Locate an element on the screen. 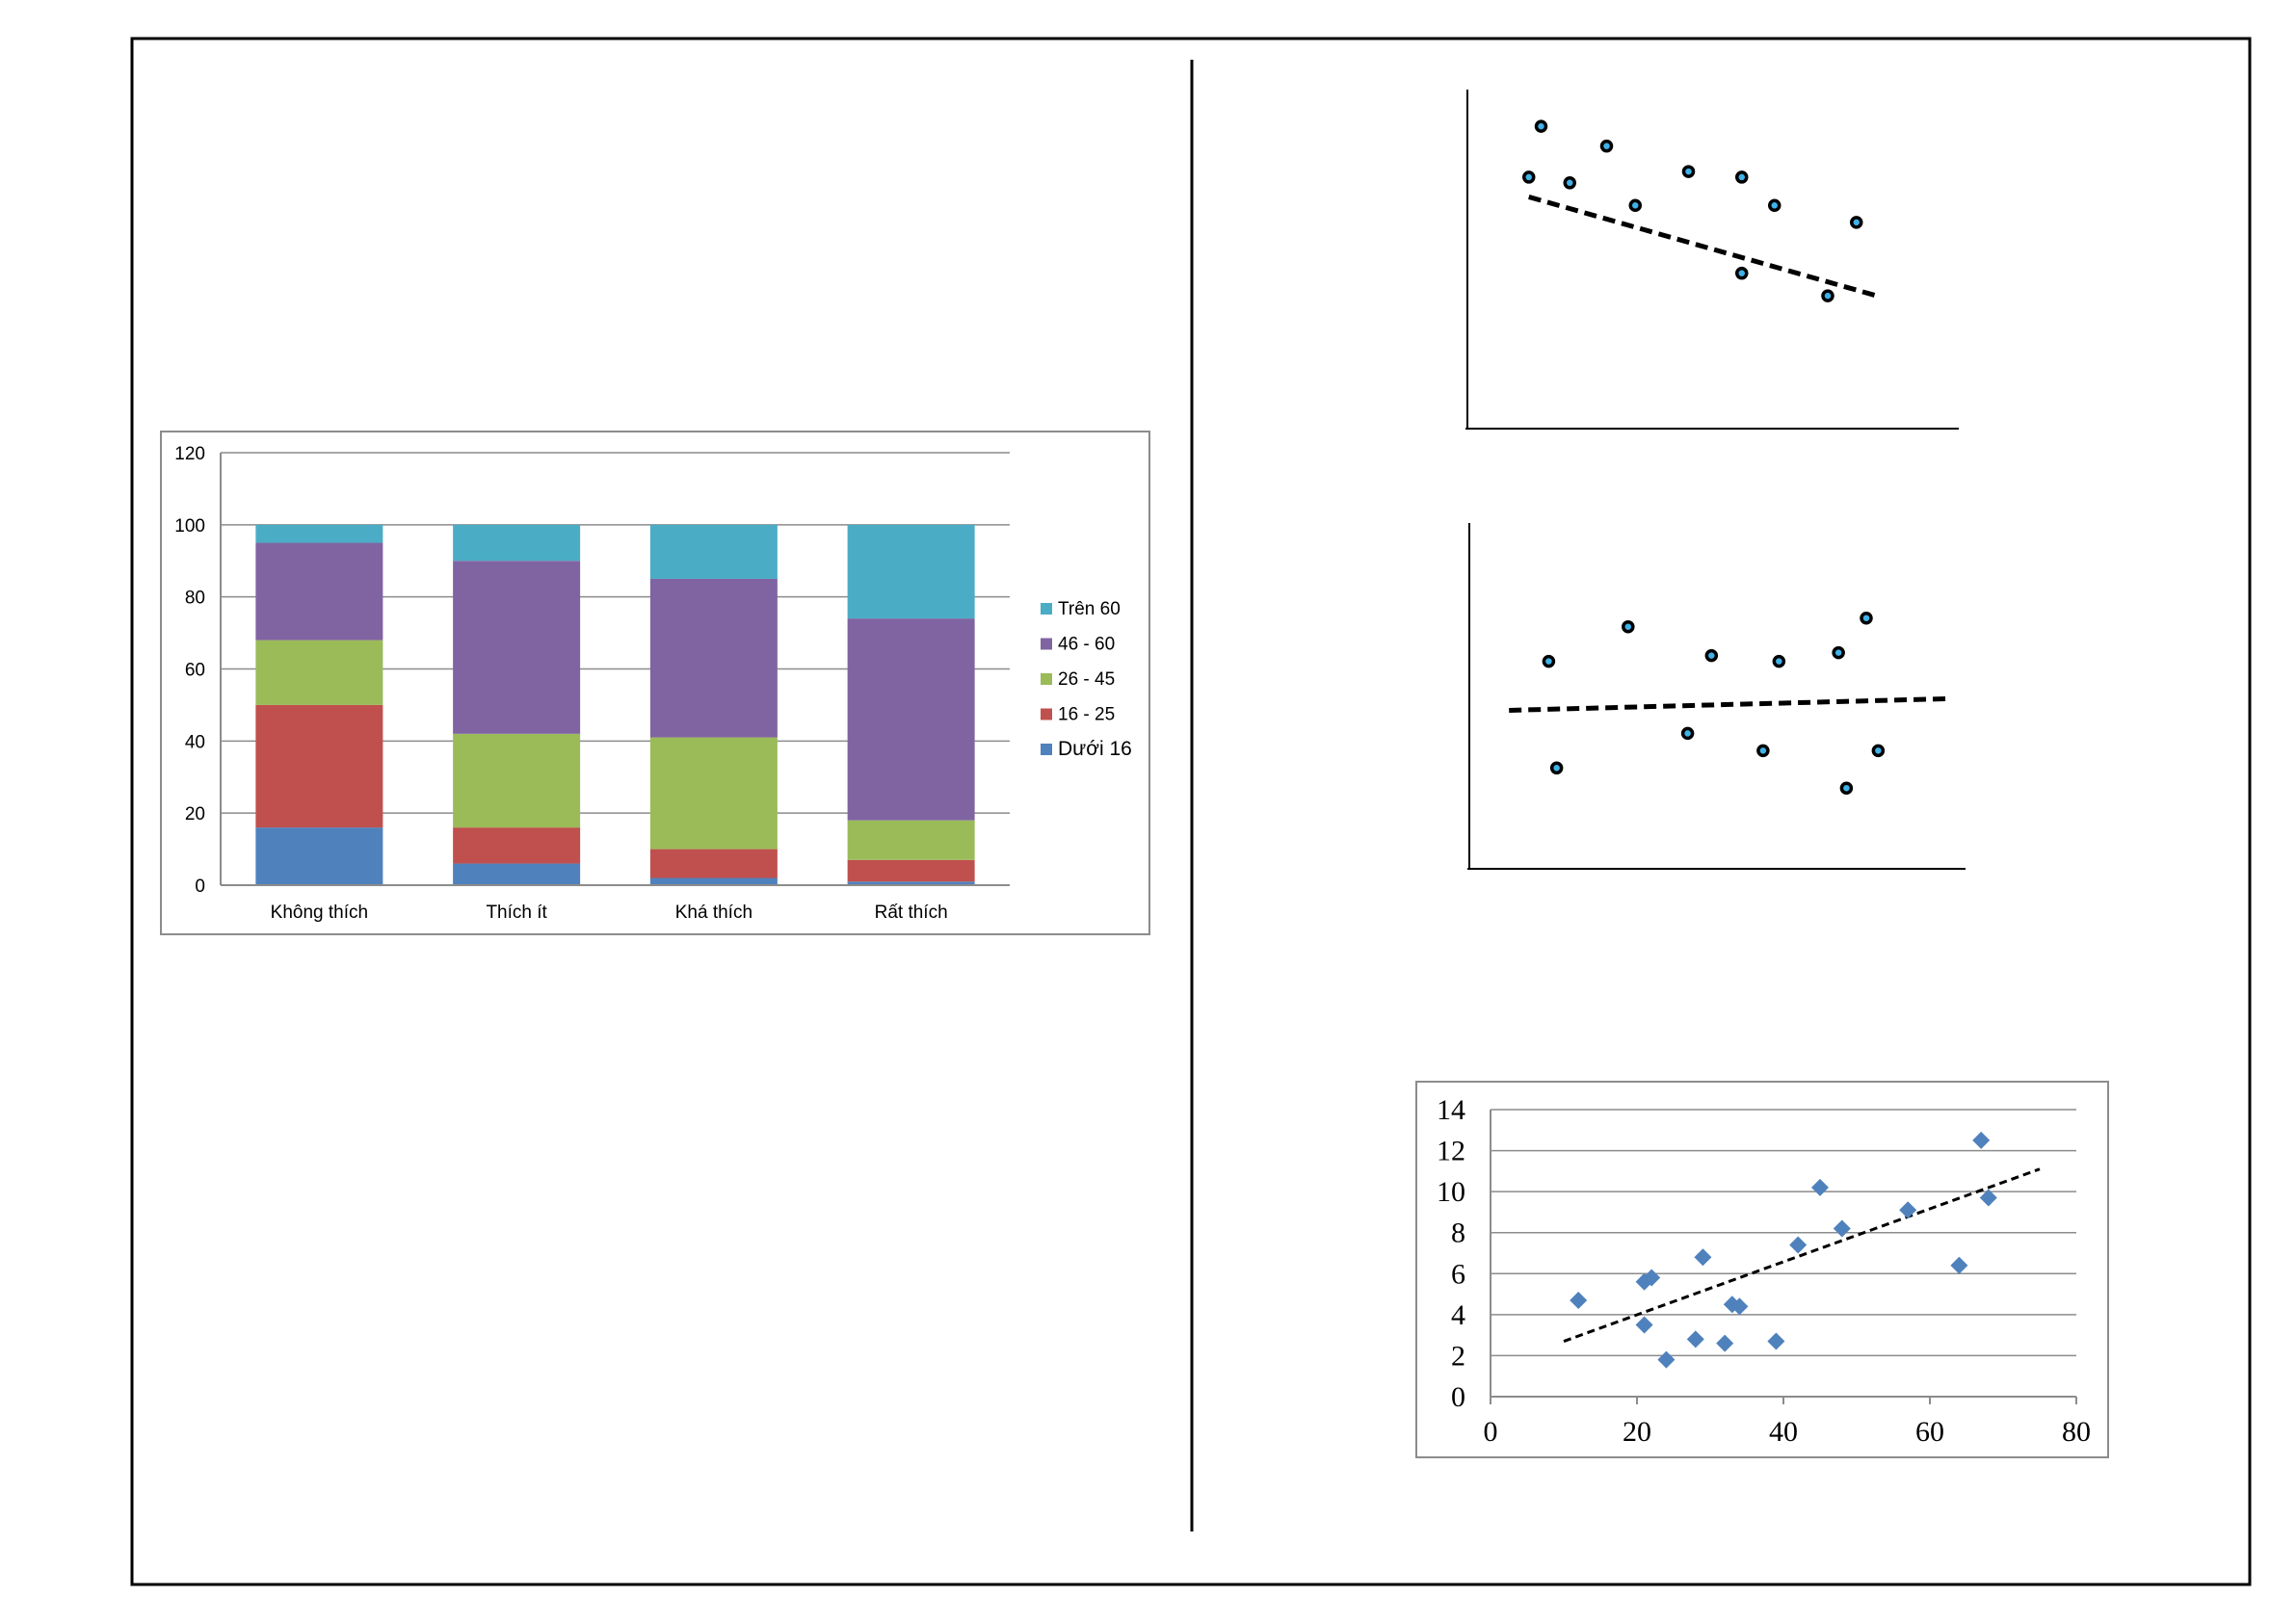 The image size is (2296, 1623). x-tick-label: 80 is located at coordinates (2077, 1432).